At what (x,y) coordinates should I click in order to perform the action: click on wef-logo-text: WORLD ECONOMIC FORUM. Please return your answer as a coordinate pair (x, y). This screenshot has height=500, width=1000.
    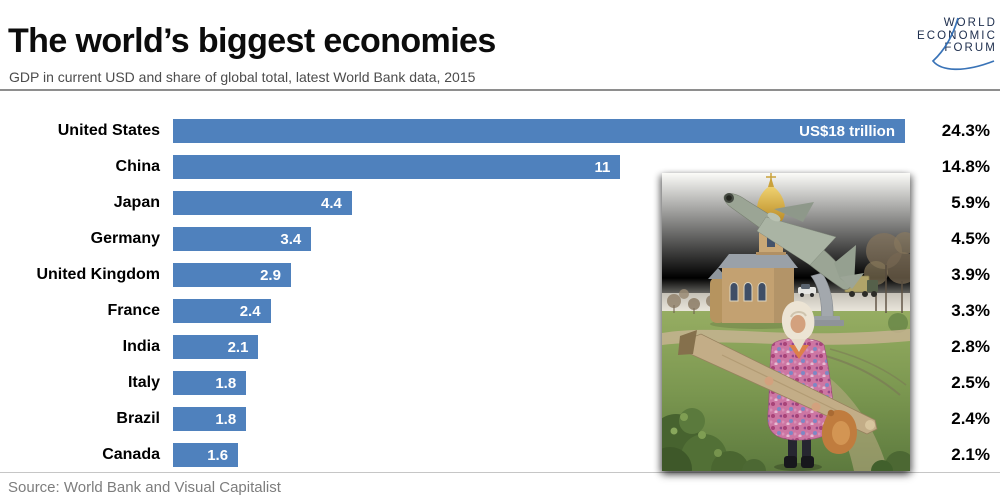
    Looking at the image, I should click on (947, 36).